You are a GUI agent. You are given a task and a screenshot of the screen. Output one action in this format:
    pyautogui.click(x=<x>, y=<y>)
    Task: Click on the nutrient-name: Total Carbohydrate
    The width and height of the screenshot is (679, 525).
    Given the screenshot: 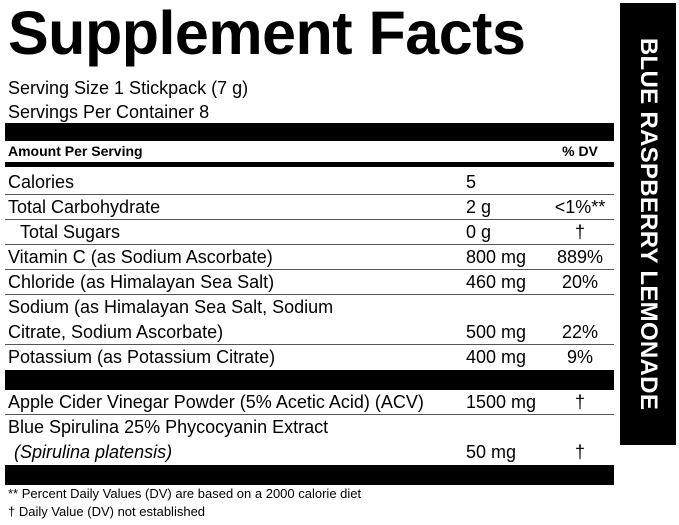 What is the action you would take?
    pyautogui.click(x=84, y=207)
    